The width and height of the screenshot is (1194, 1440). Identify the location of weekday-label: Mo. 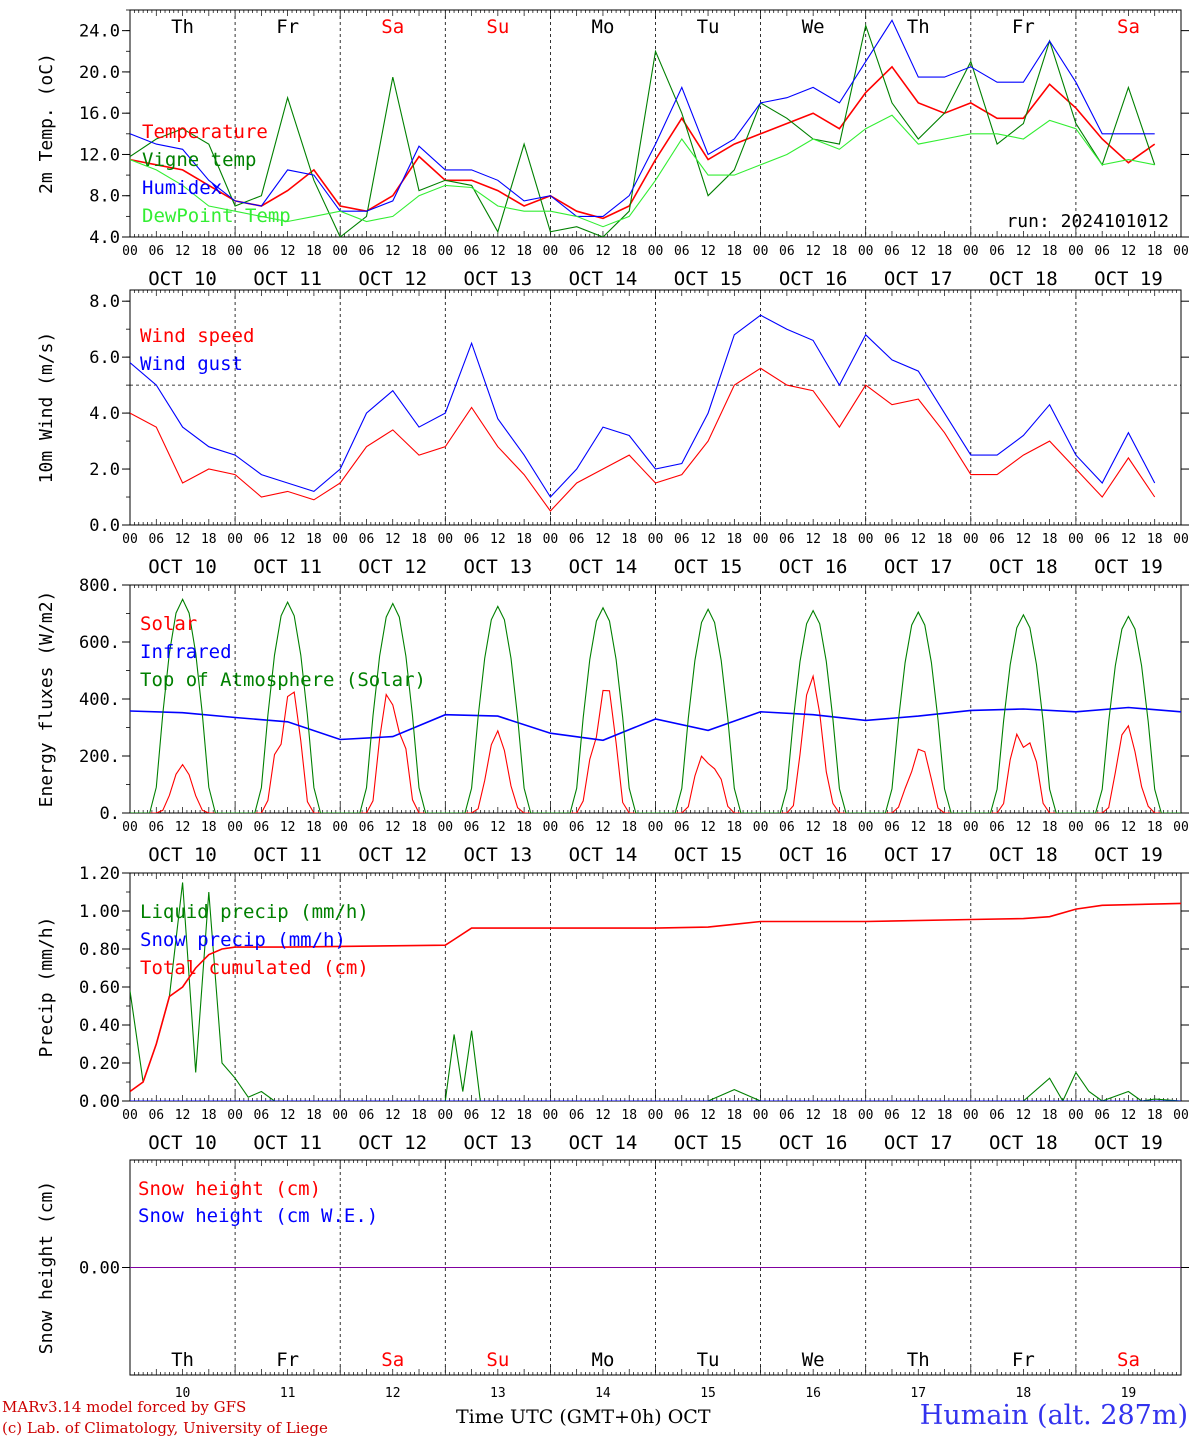
(603, 27).